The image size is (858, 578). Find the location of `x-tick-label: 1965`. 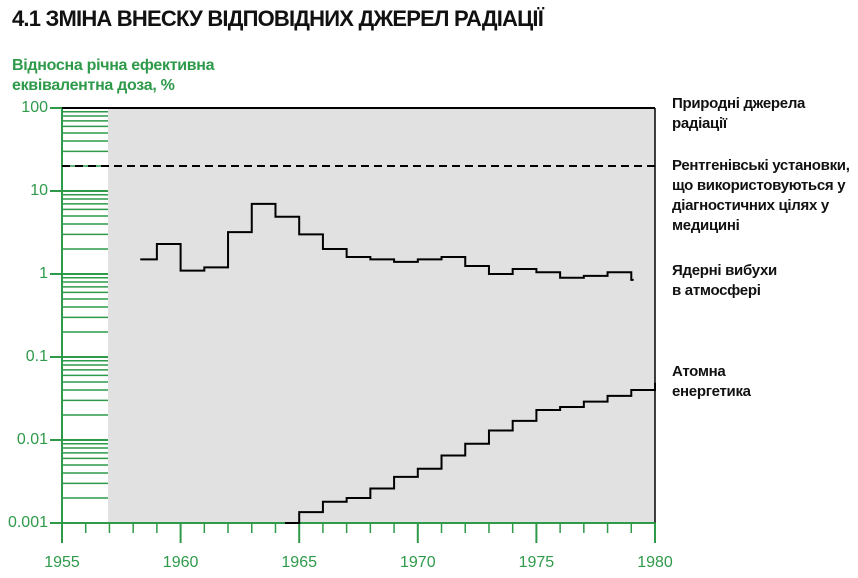

x-tick-label: 1965 is located at coordinates (299, 562).